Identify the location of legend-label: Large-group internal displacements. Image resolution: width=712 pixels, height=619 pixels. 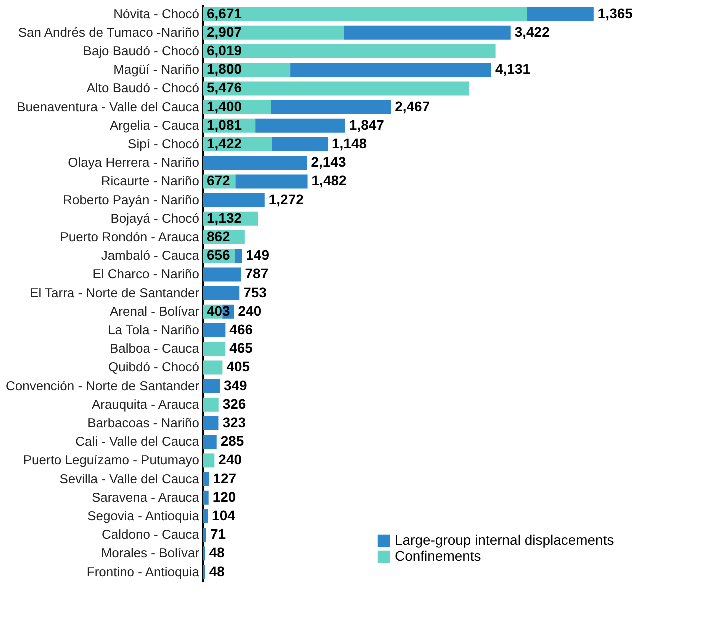
(504, 540).